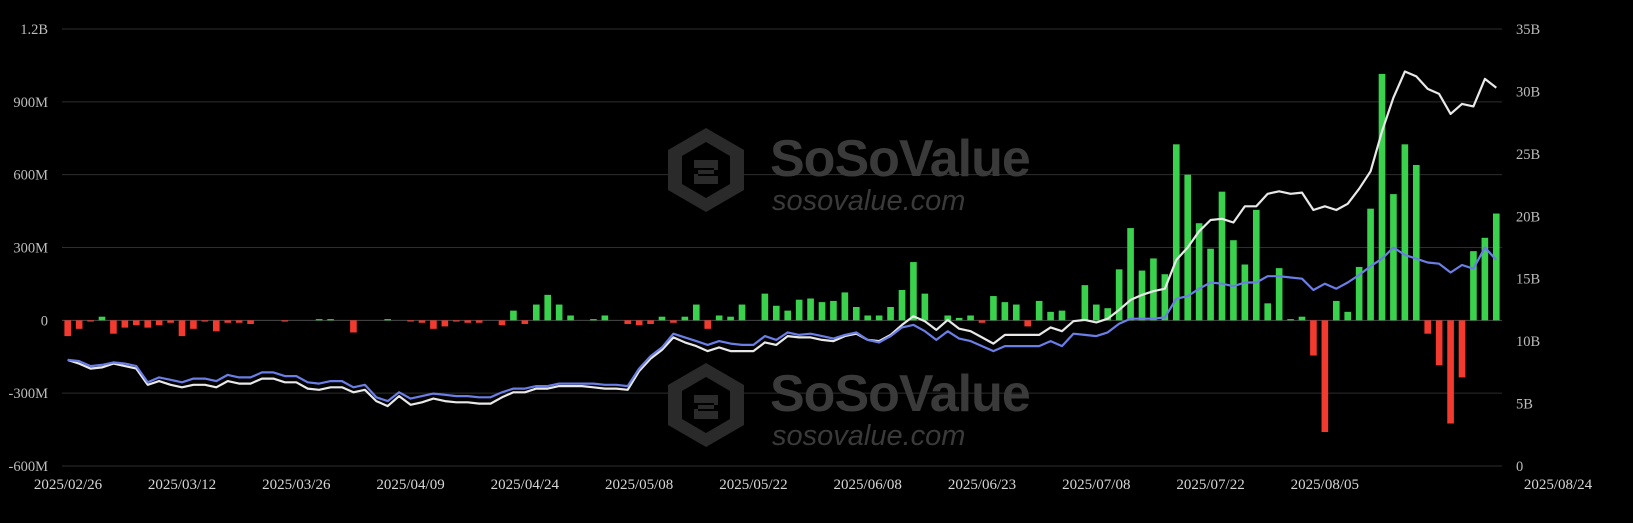  Describe the element at coordinates (639, 485) in the screenshot. I see `x-tick-label: 2025/05/08` at that location.